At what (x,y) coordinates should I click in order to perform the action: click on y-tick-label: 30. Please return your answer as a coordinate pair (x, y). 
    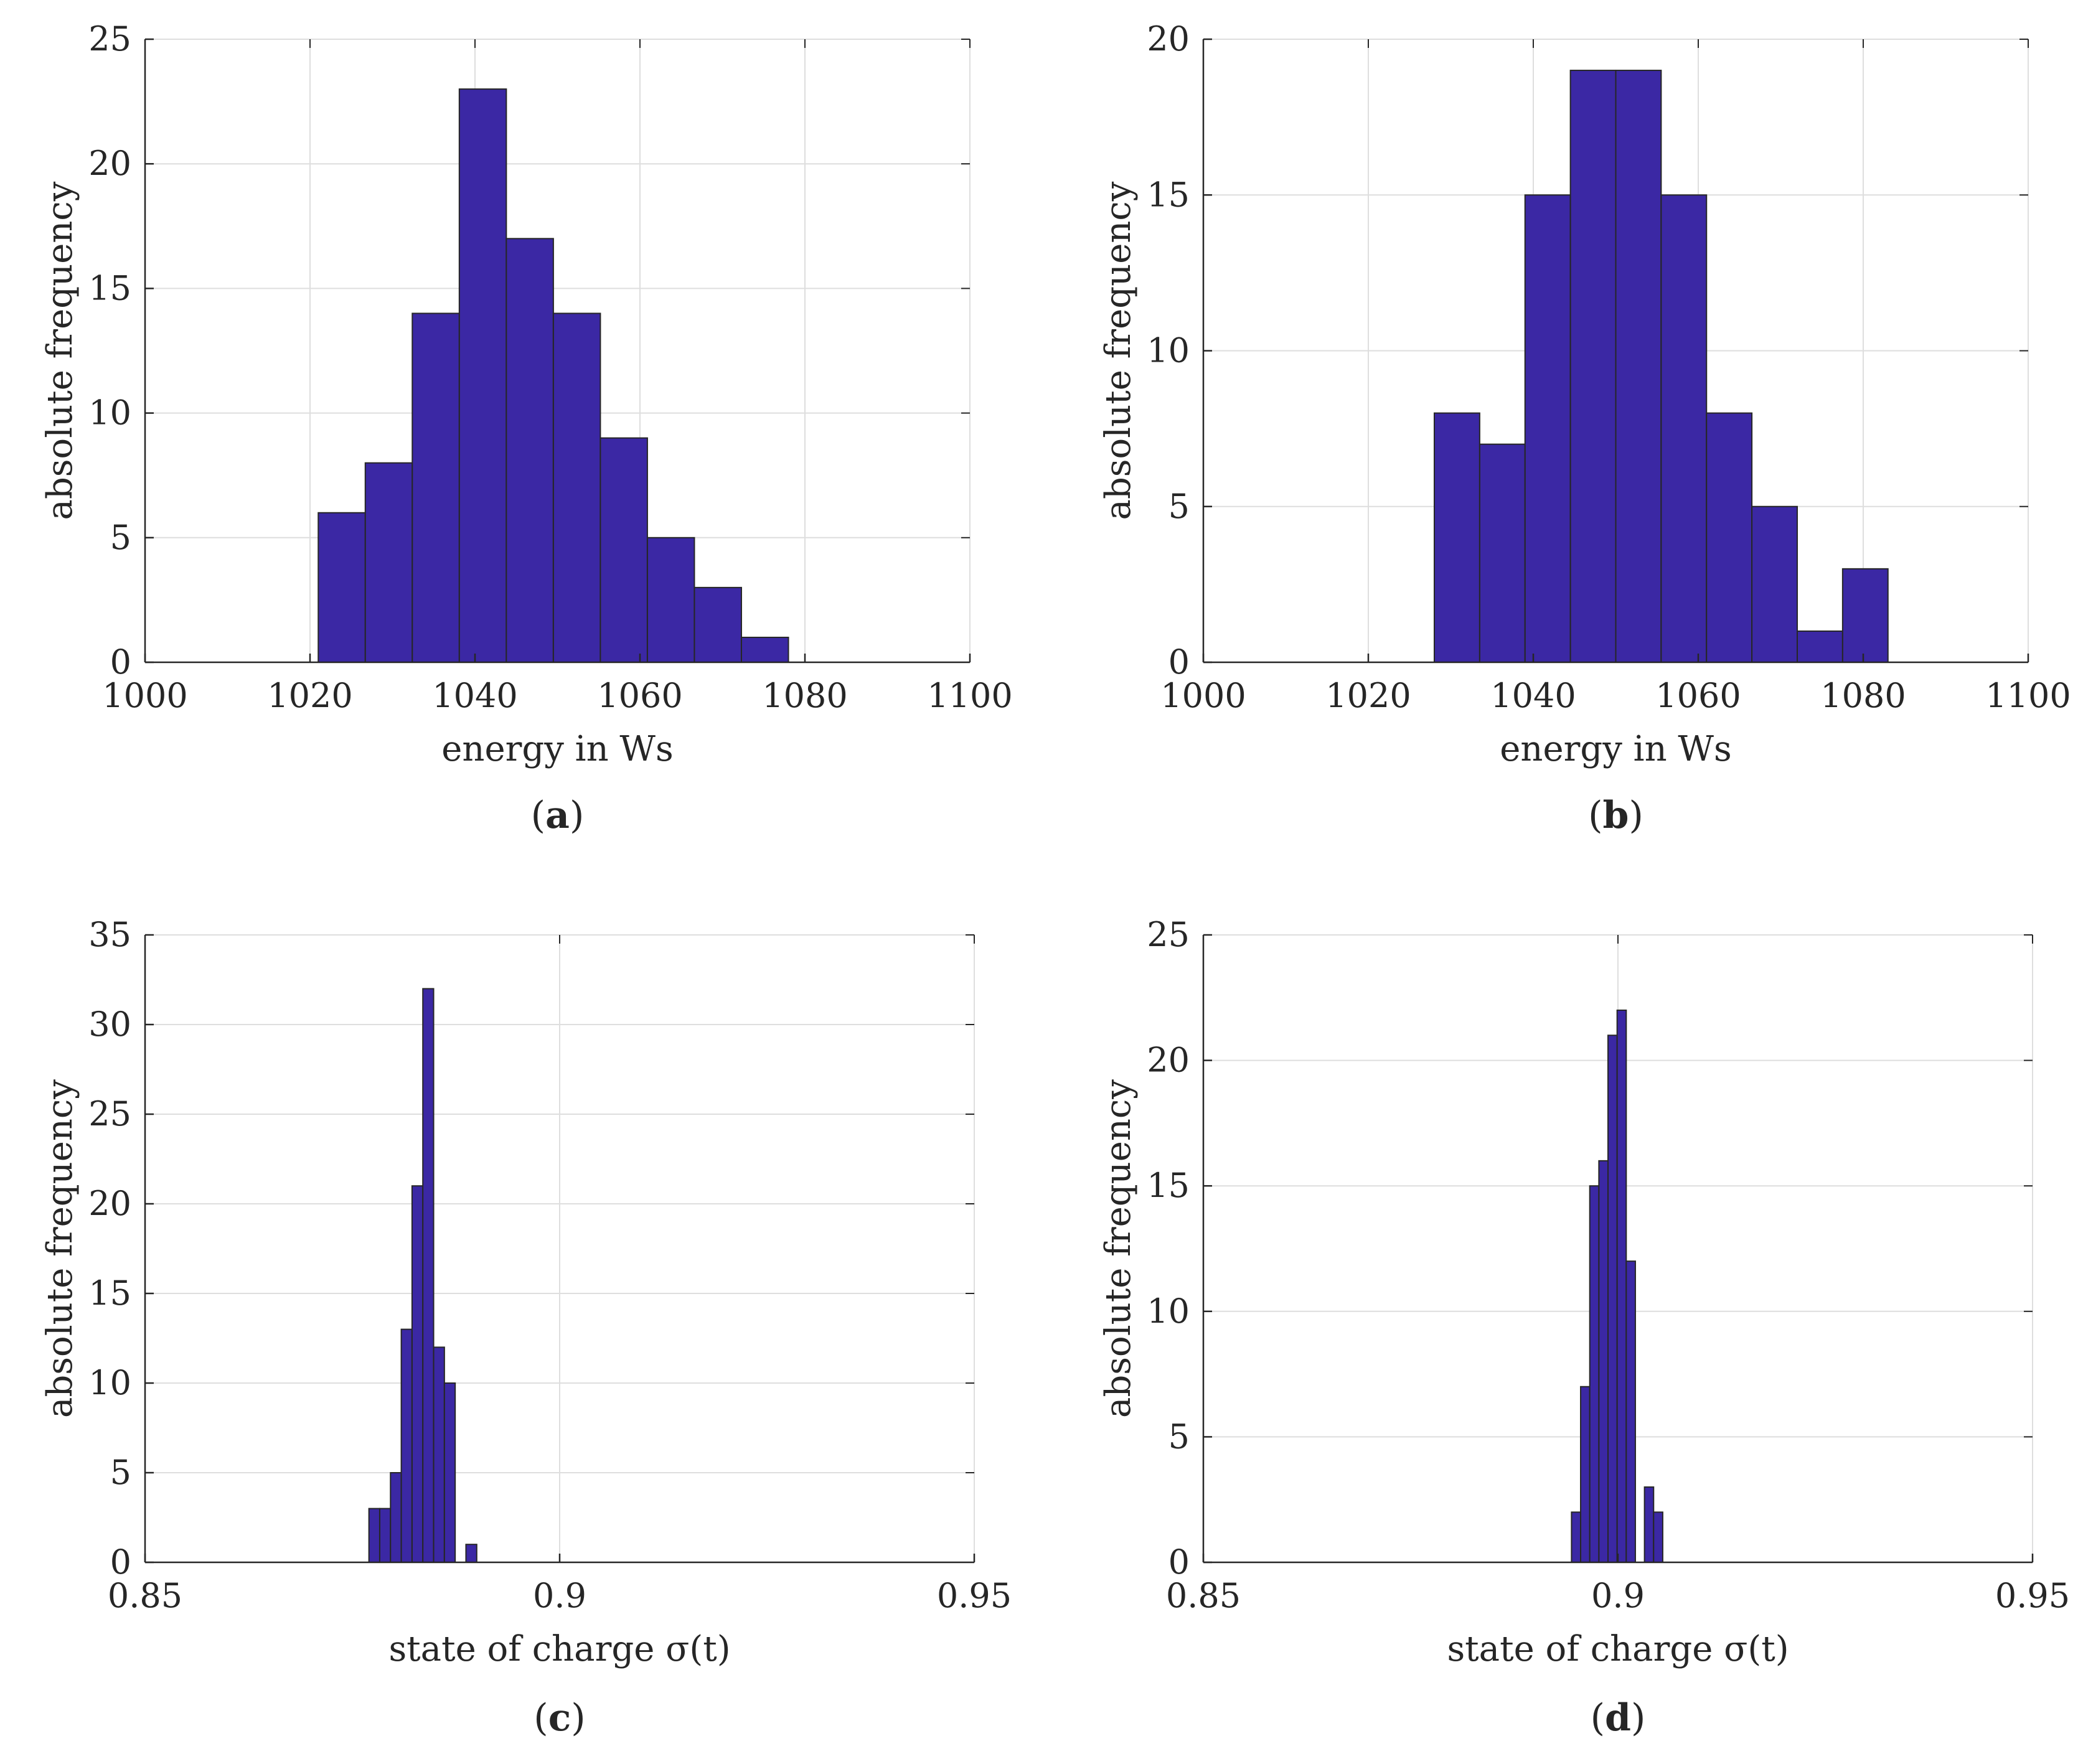
    Looking at the image, I should click on (109, 1024).